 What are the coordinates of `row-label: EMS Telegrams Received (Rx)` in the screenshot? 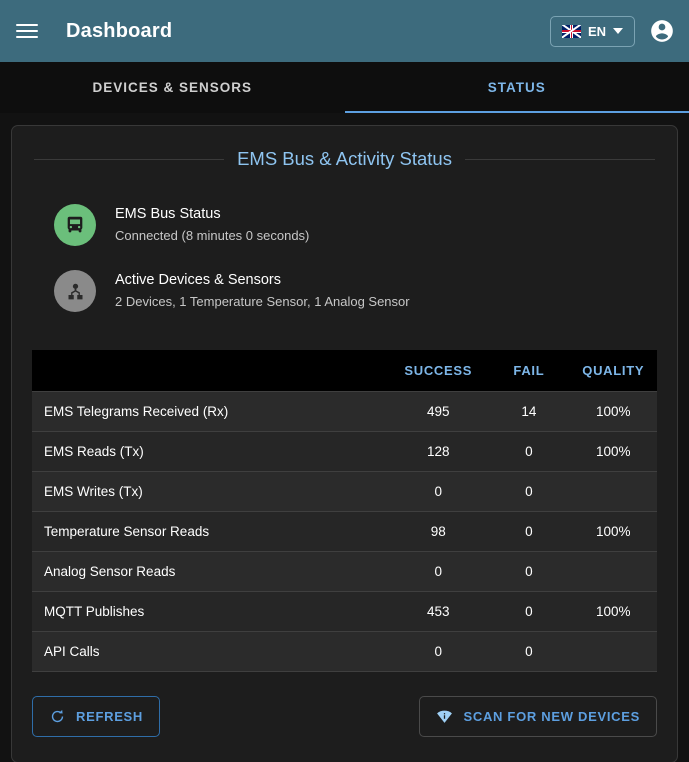 It's located at (210, 411).